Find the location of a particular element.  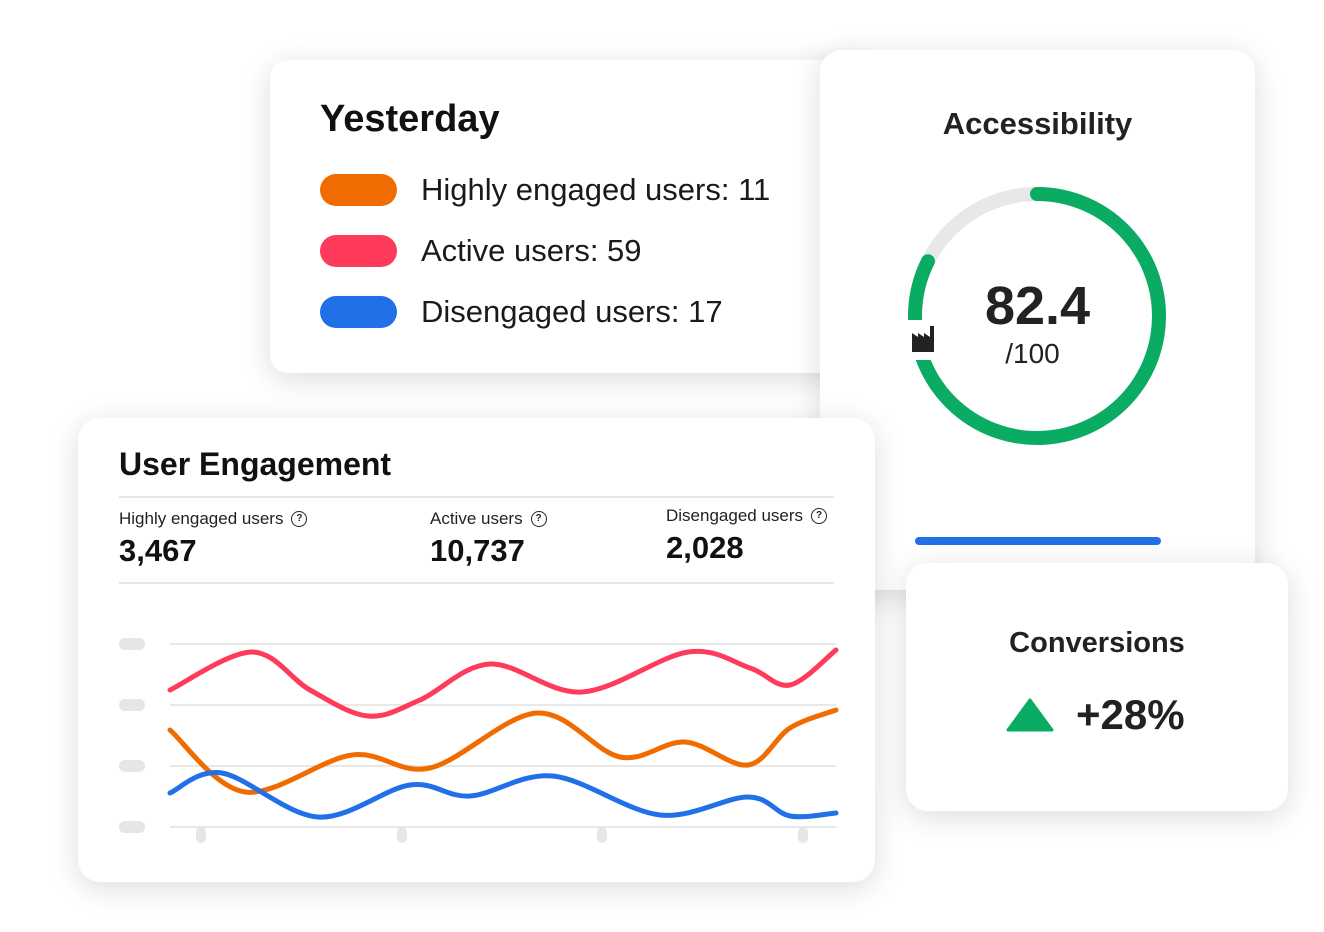

stat-disengaged: Disengaged users? 2,028 is located at coordinates (747, 536).